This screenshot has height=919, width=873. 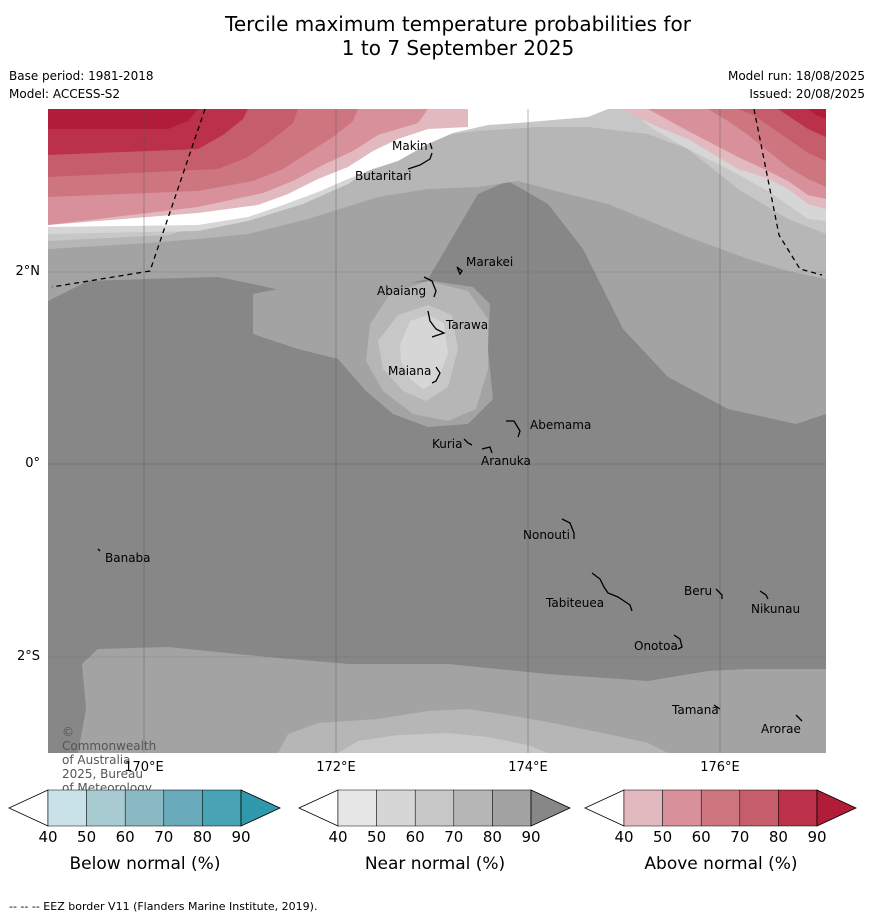 What do you see at coordinates (721, 864) in the screenshot?
I see `colorbar-title-above-normal: Above normal (%)` at bounding box center [721, 864].